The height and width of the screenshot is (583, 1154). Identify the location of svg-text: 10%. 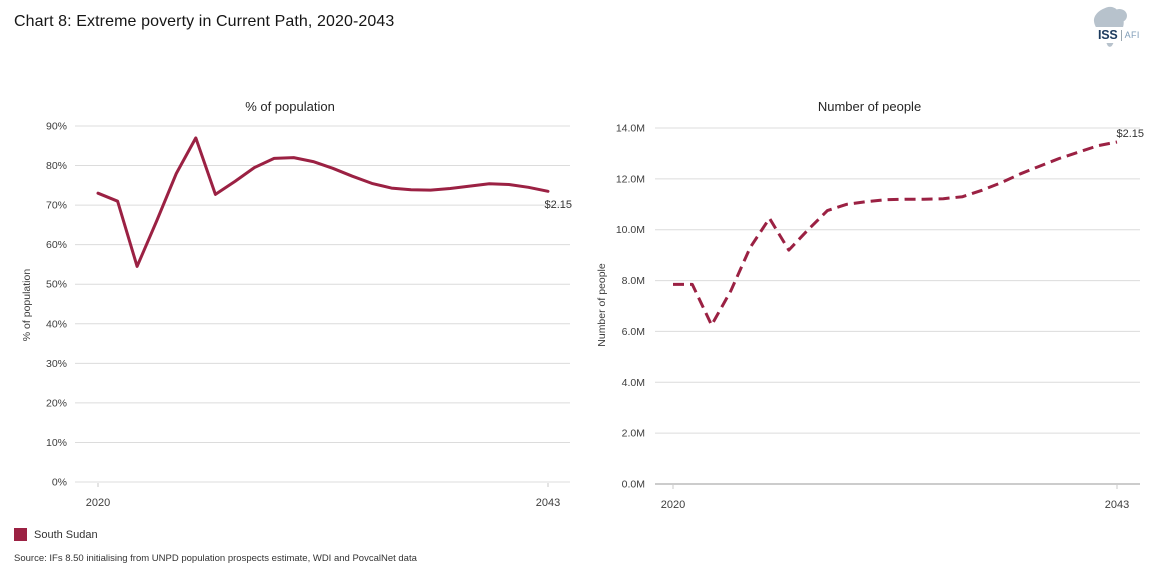
(56, 443).